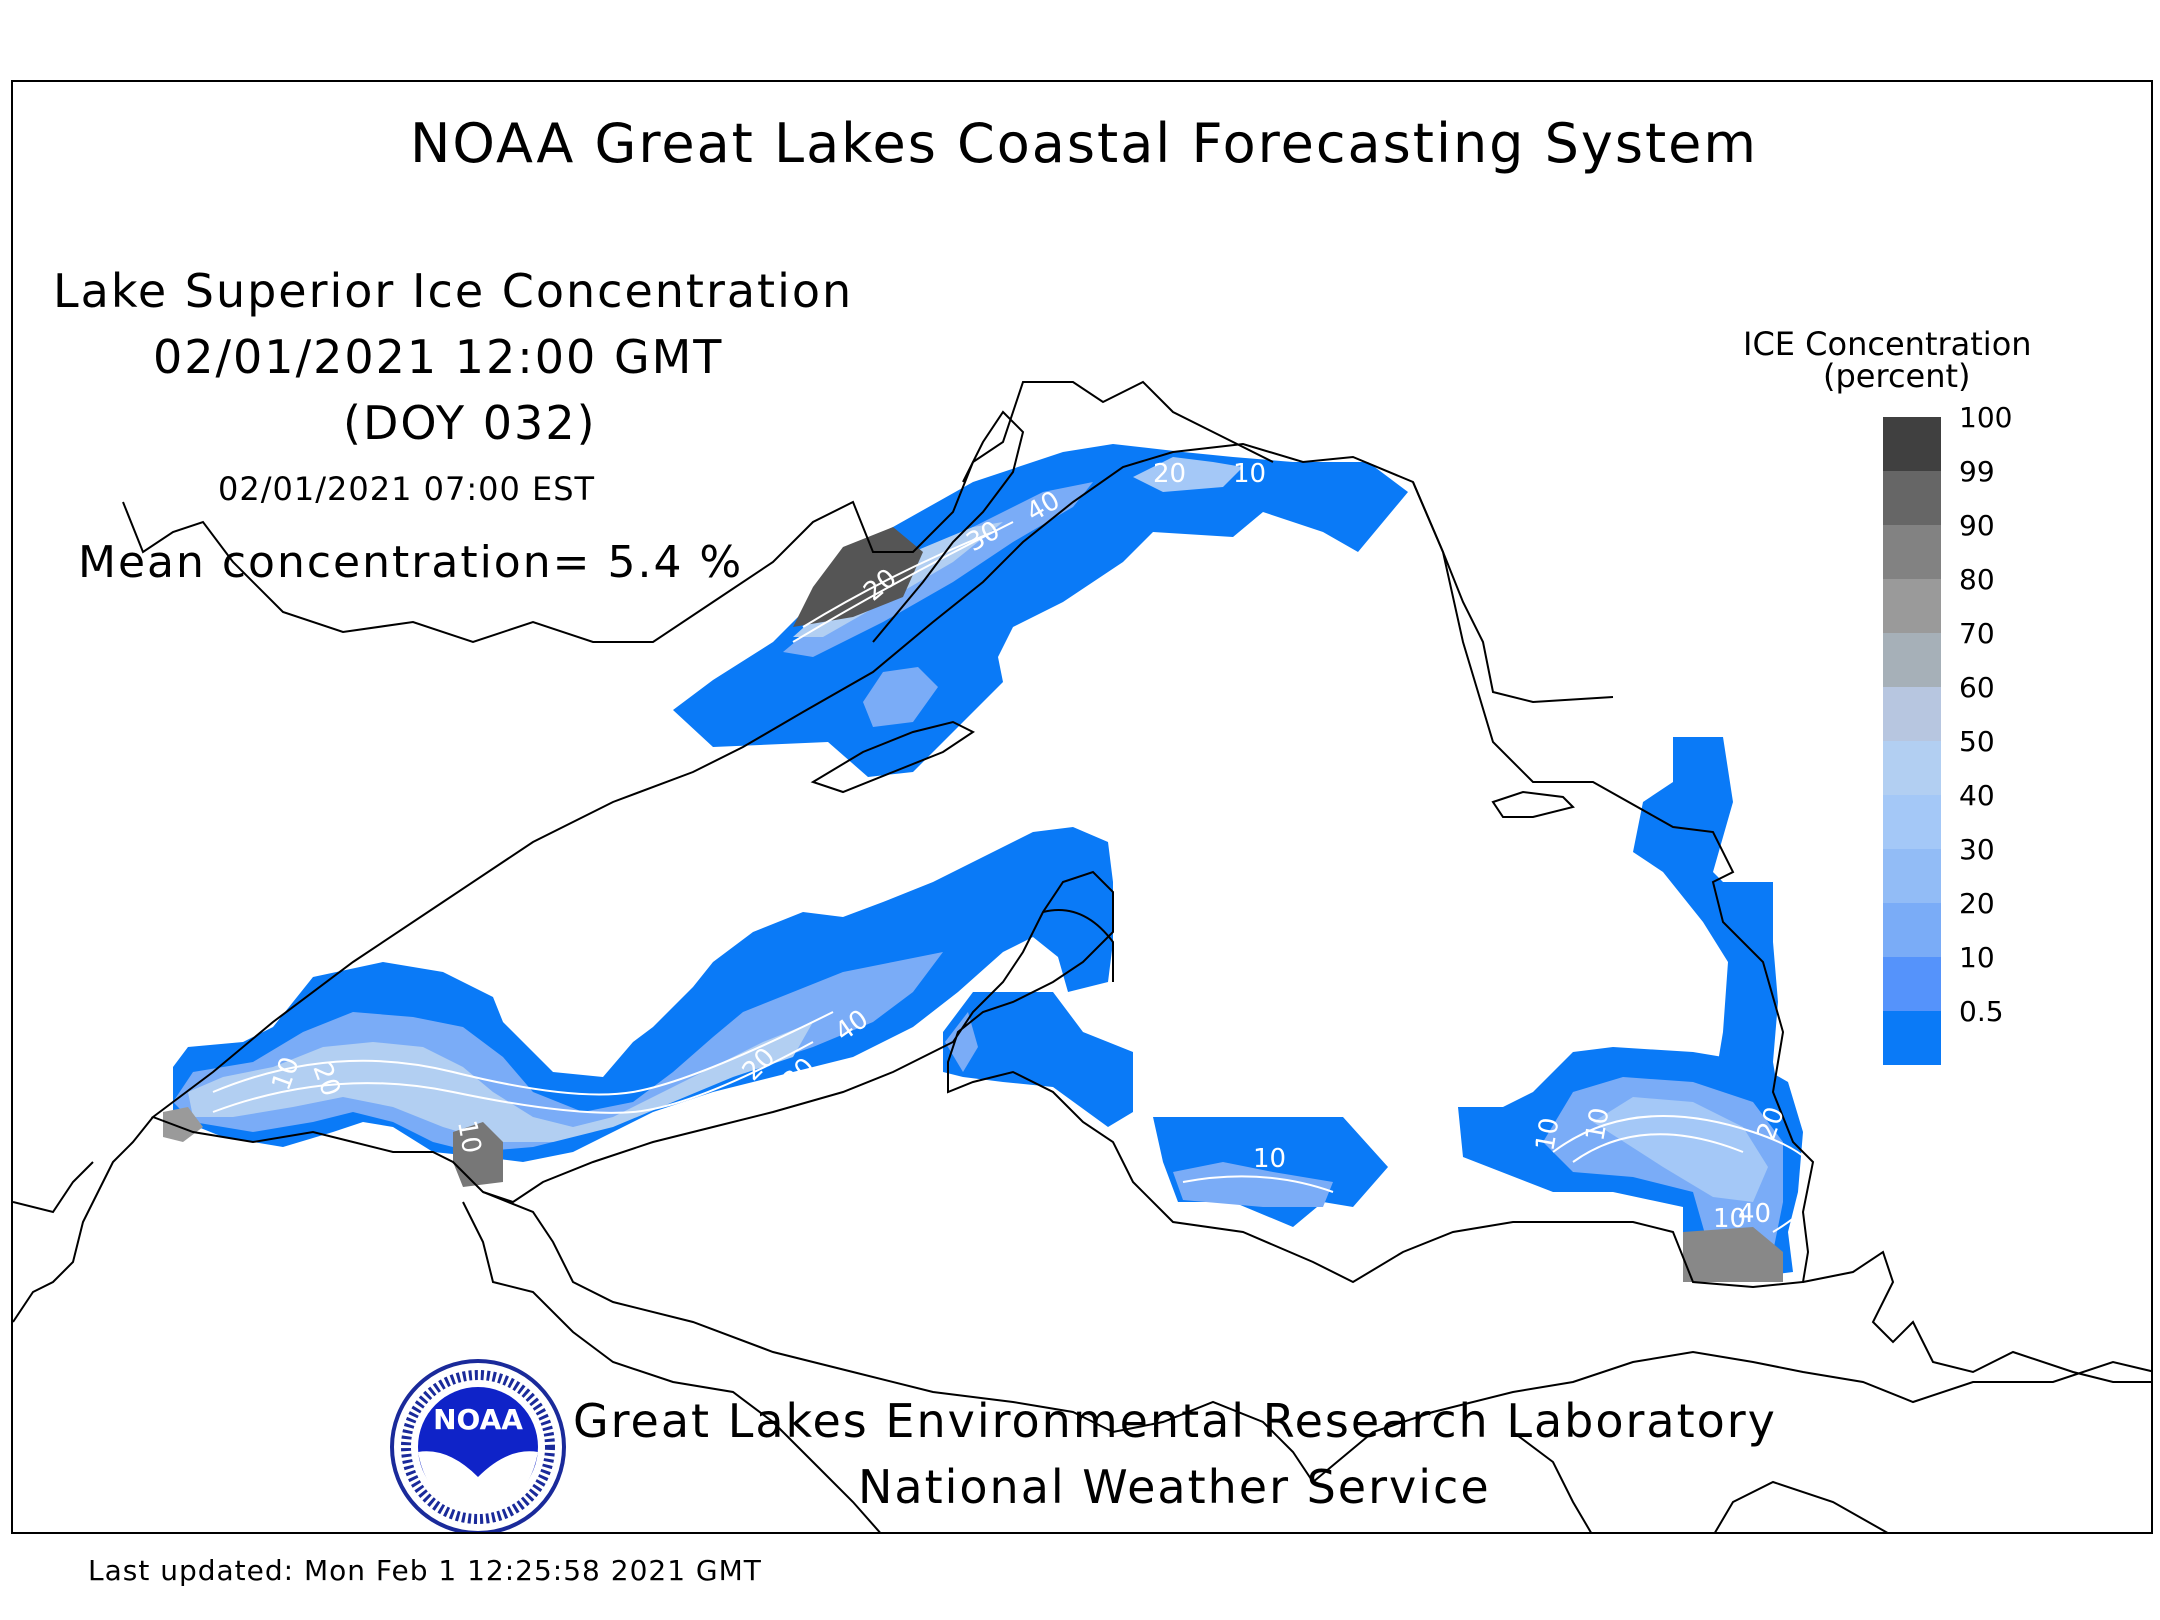  I want to click on legend-label: 80, so click(1977, 579).